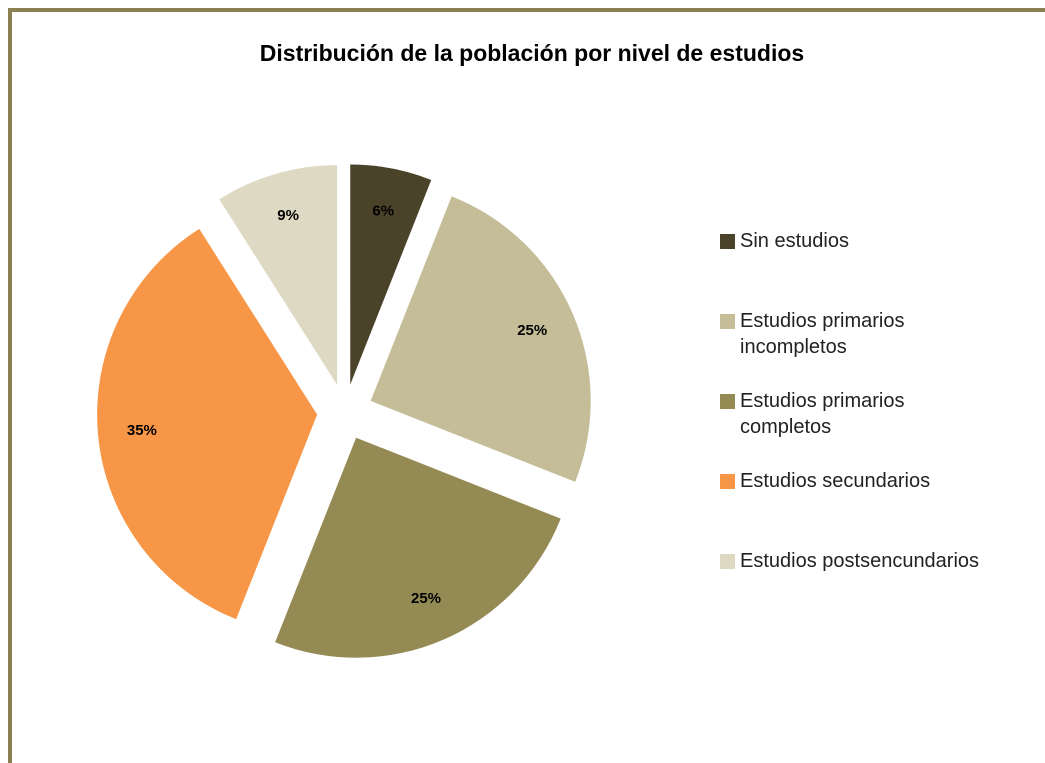  I want to click on legend-item: Estudios primarios incompletos, so click(860, 348).